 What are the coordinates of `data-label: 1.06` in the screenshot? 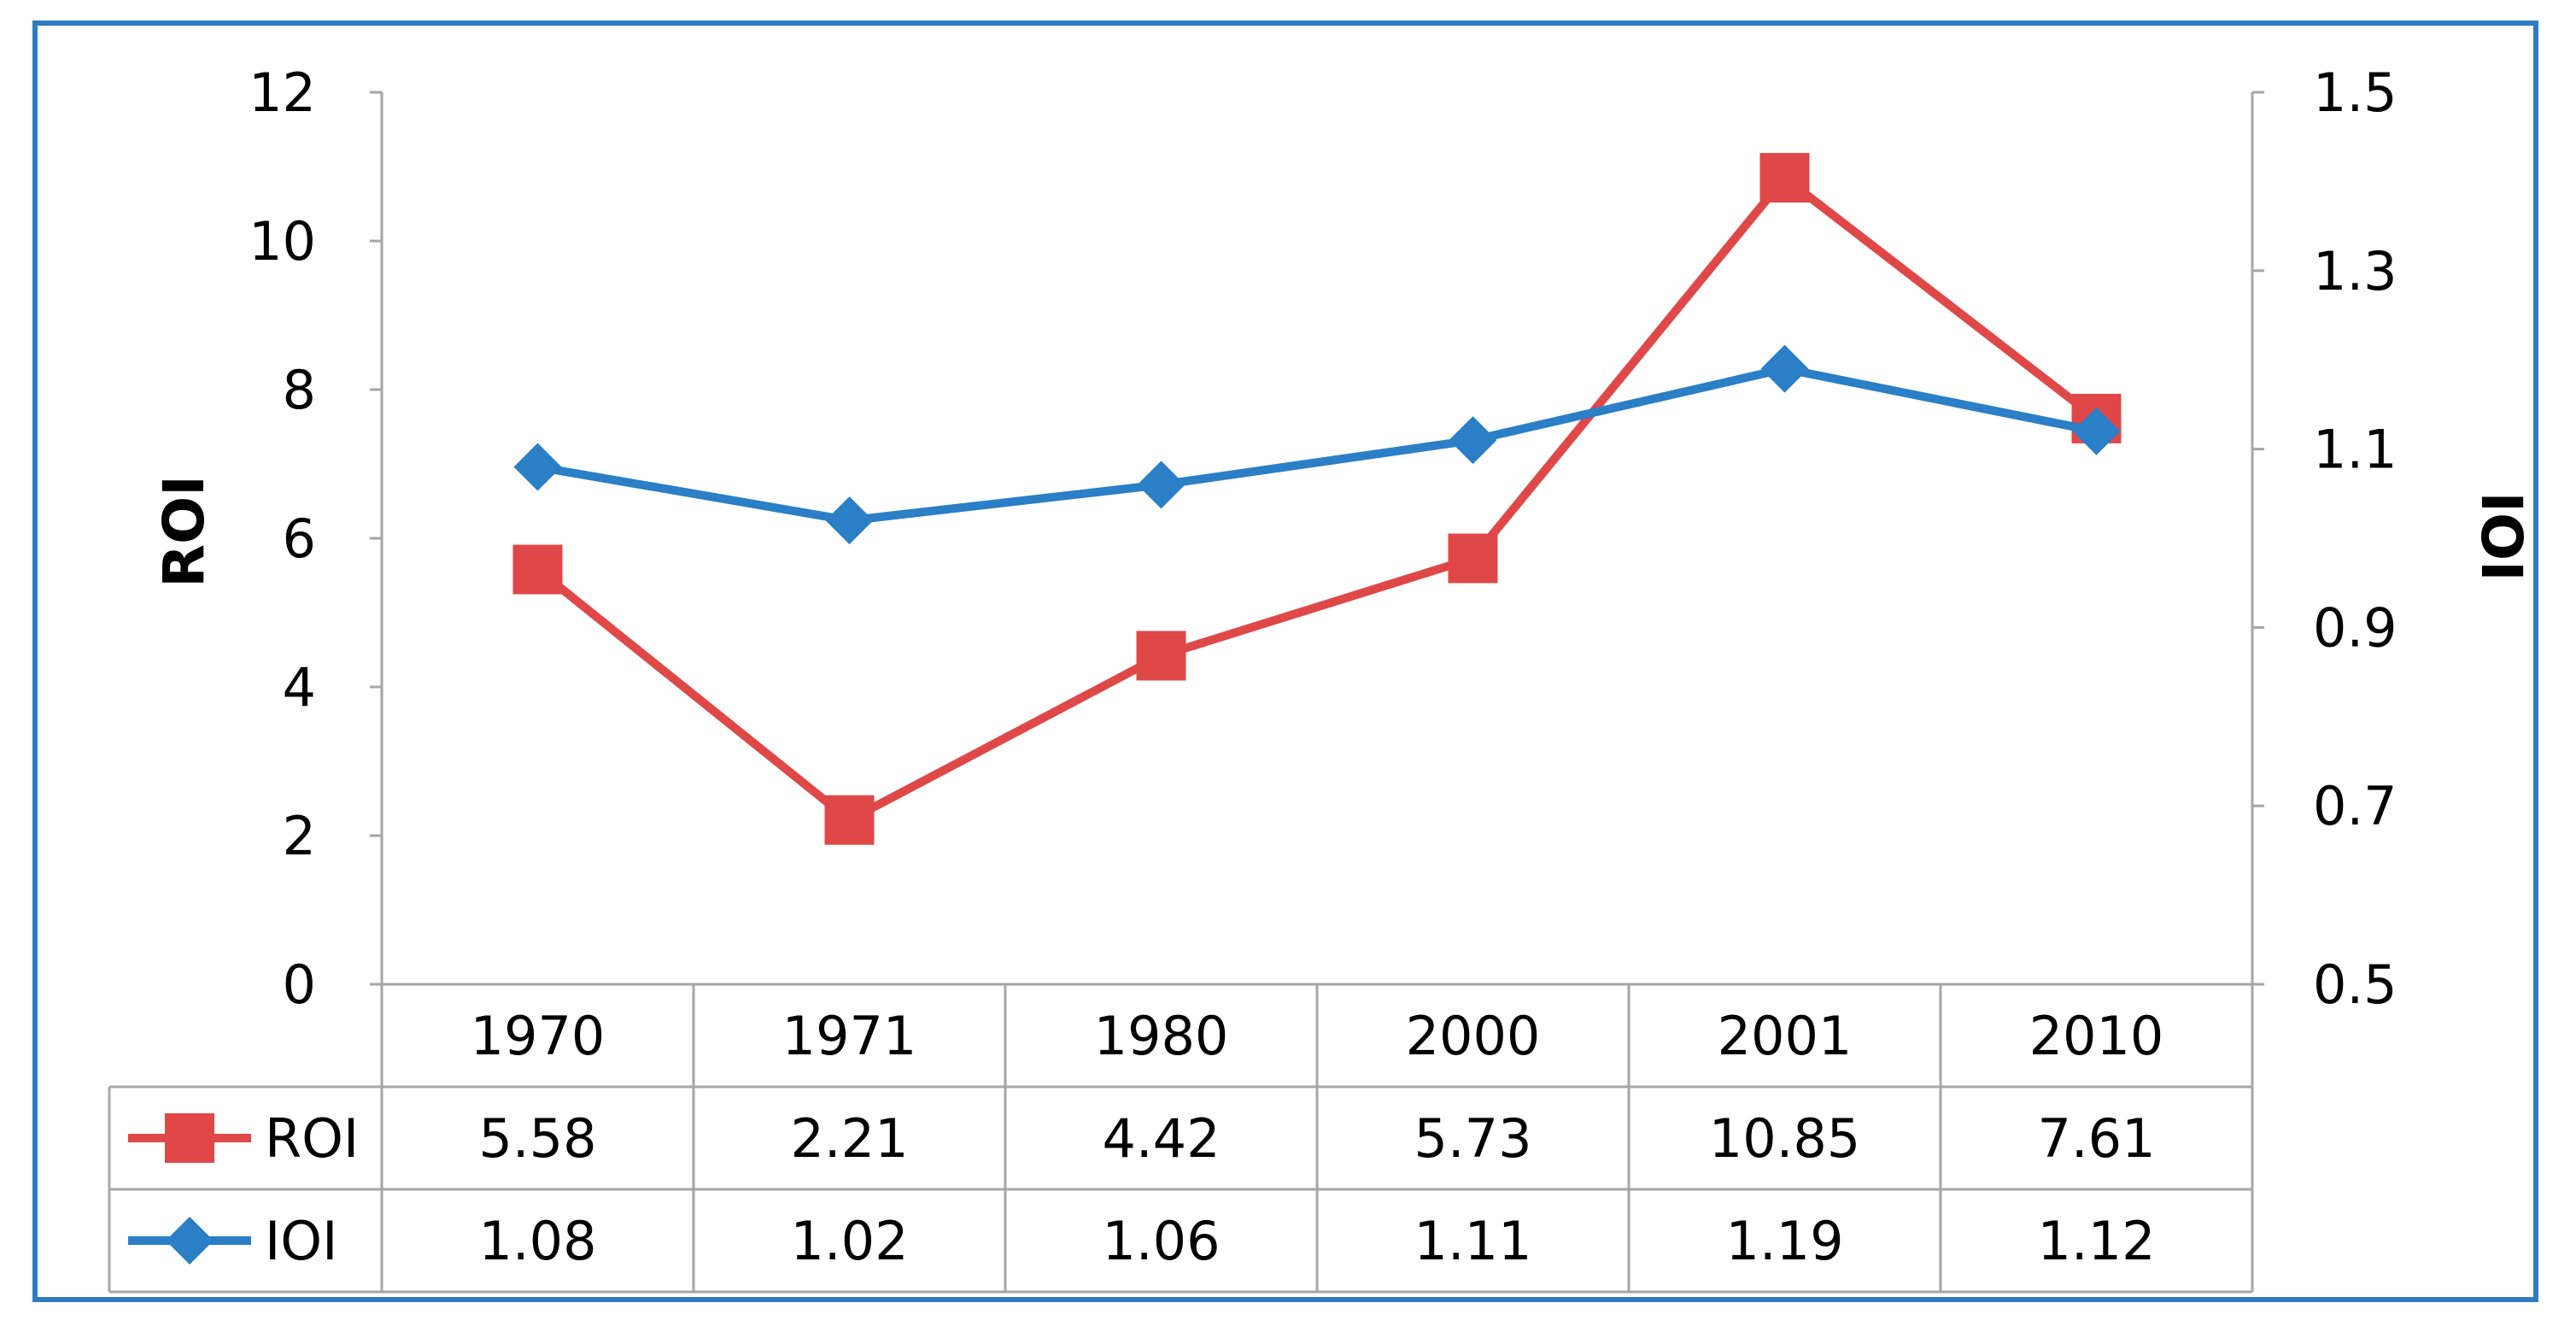 It's located at (1161, 1241).